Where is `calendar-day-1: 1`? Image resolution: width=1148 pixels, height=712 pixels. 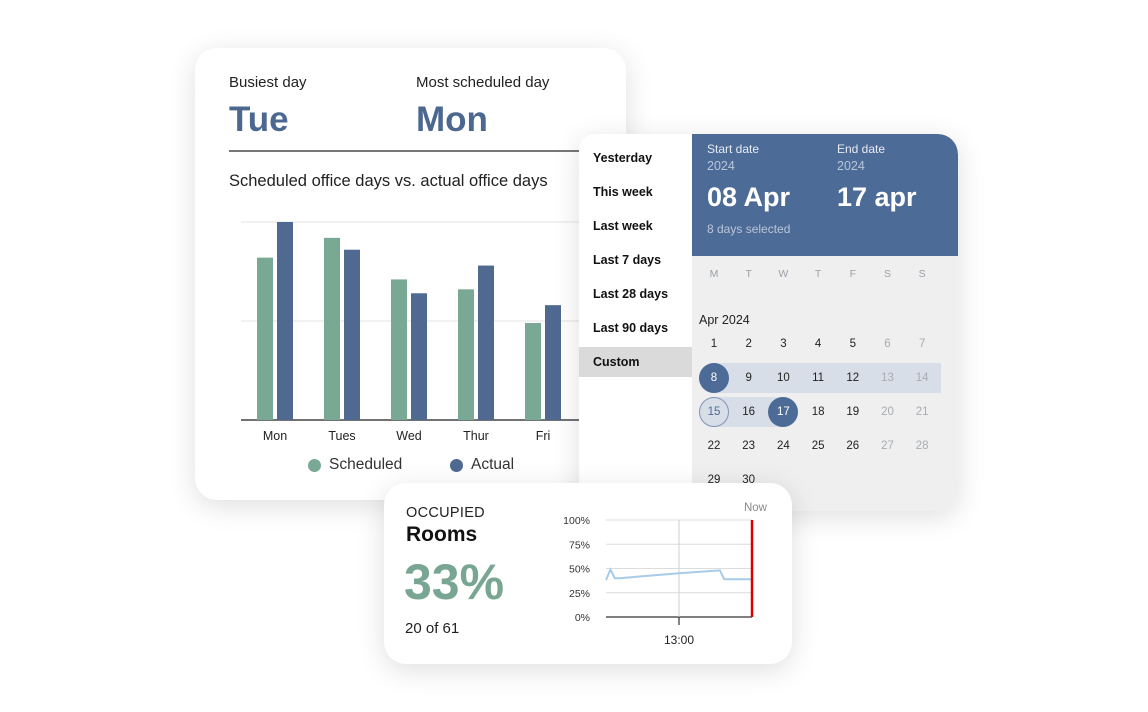 calendar-day-1: 1 is located at coordinates (714, 344).